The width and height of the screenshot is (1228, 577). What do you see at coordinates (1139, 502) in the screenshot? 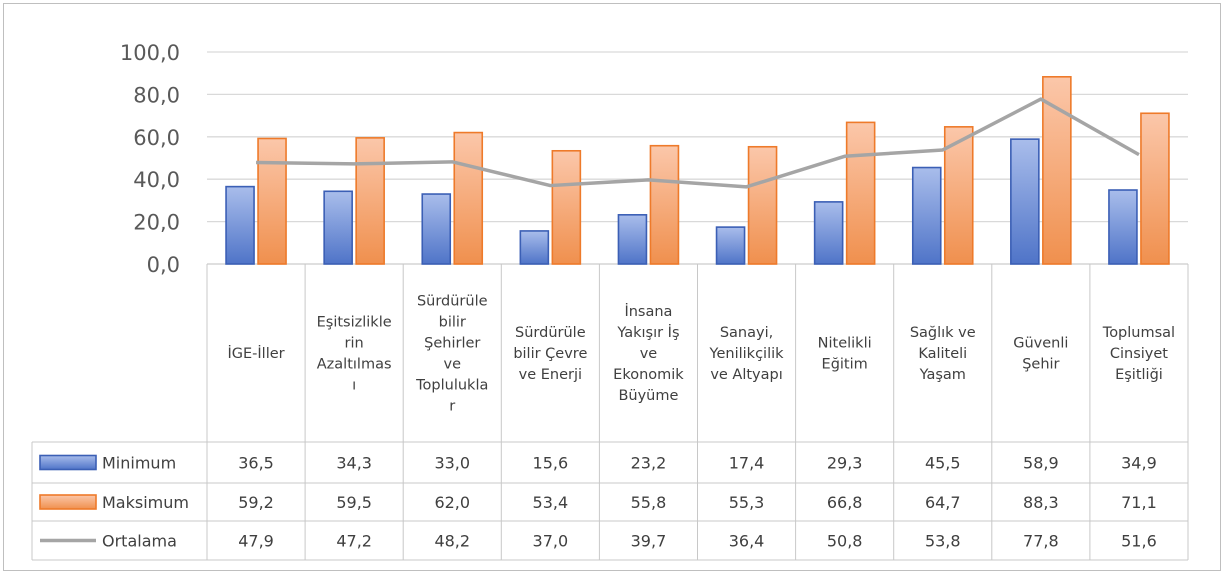
I see `data-label: 71,1` at bounding box center [1139, 502].